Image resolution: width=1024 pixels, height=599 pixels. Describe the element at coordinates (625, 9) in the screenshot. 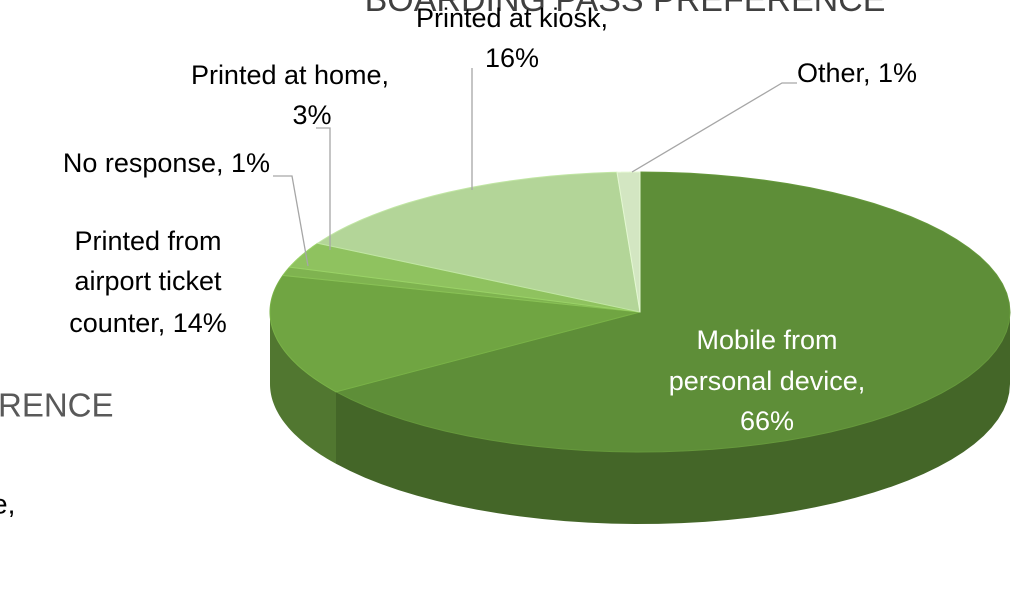

I see `chart-title: BOARDING PASS PREFERENCE` at that location.